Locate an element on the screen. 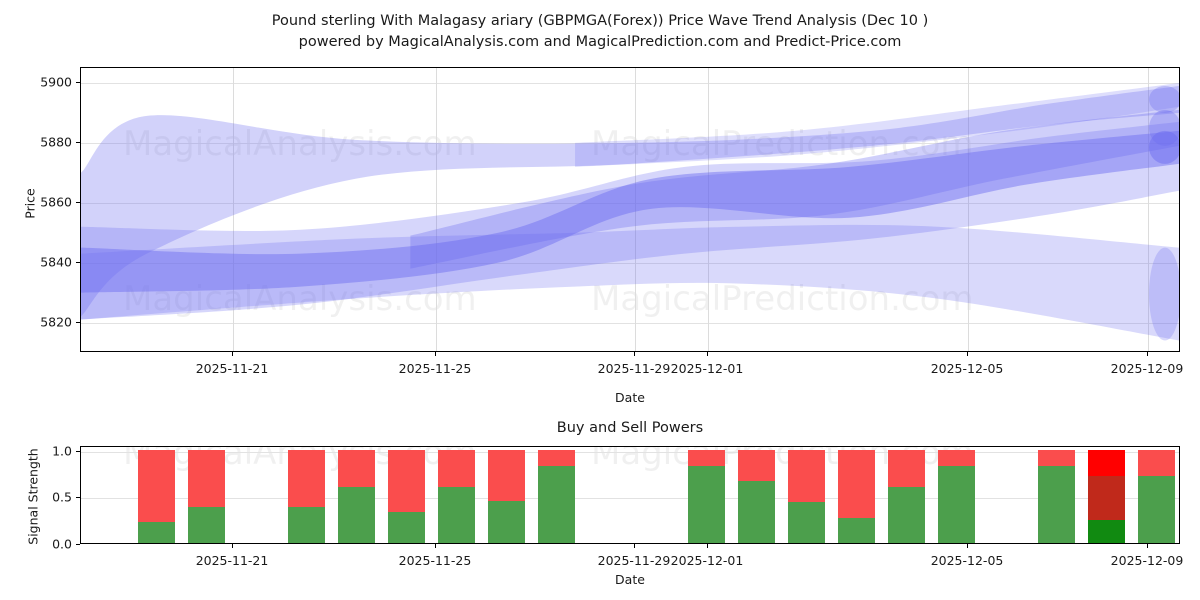 Image resolution: width=1200 pixels, height=600 pixels. price-y-tick-label: 5840 is located at coordinates (56, 262).